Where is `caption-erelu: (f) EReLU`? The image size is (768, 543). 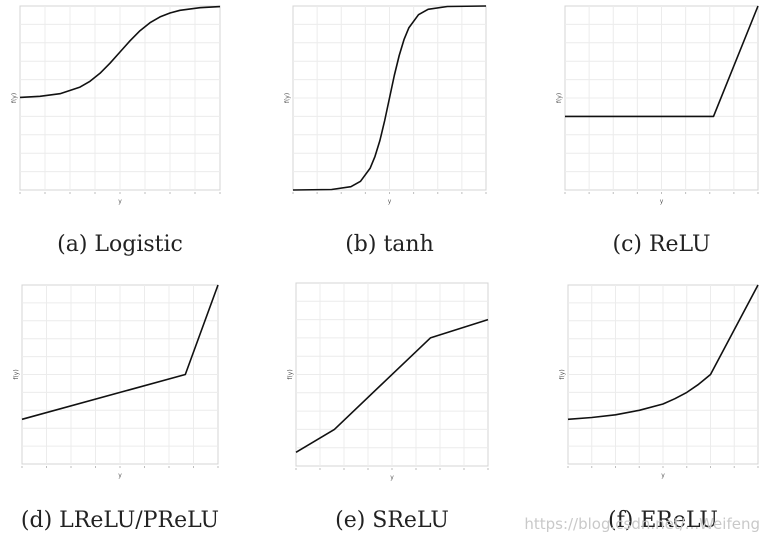
caption-erelu: (f) EReLU is located at coordinates (663, 520).